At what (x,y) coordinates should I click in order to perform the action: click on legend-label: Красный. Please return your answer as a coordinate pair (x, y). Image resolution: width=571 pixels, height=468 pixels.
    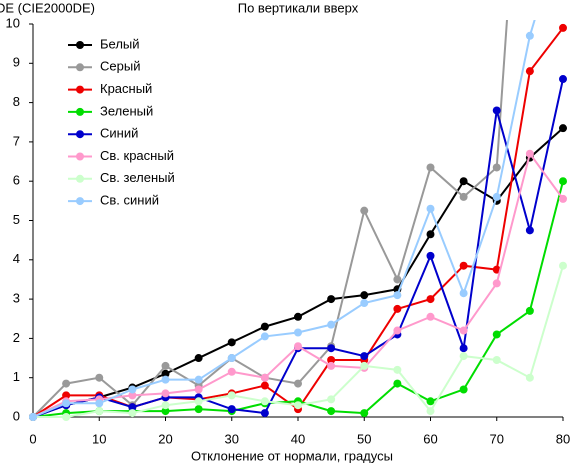
    Looking at the image, I should click on (126, 88).